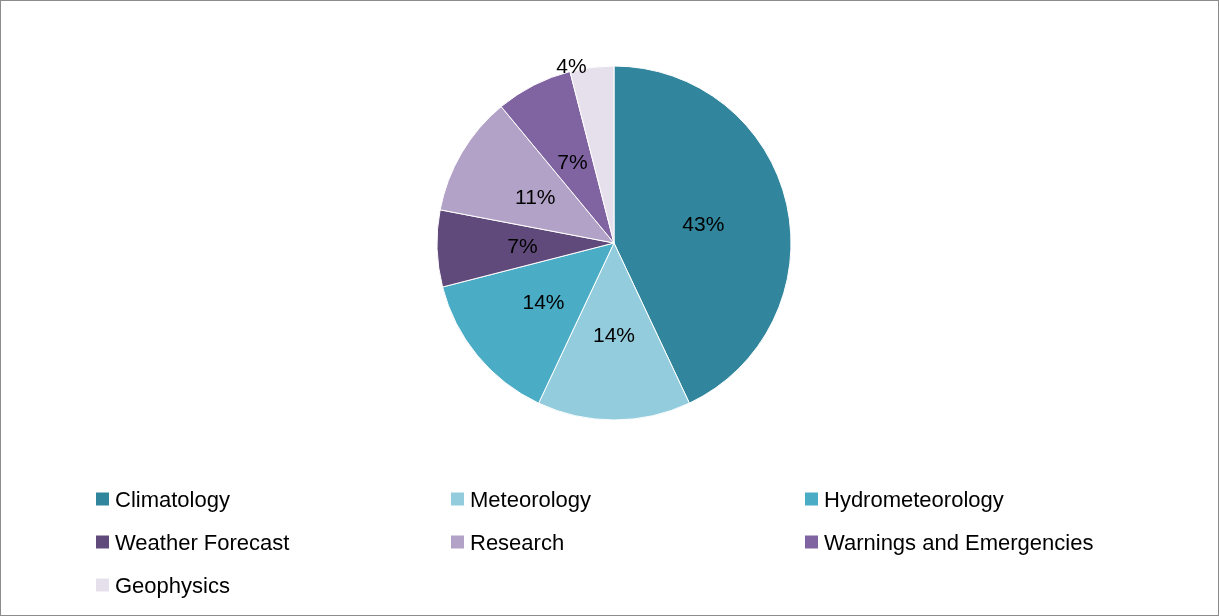 The height and width of the screenshot is (616, 1219). Describe the element at coordinates (571, 65) in the screenshot. I see `data-label: 4%` at that location.